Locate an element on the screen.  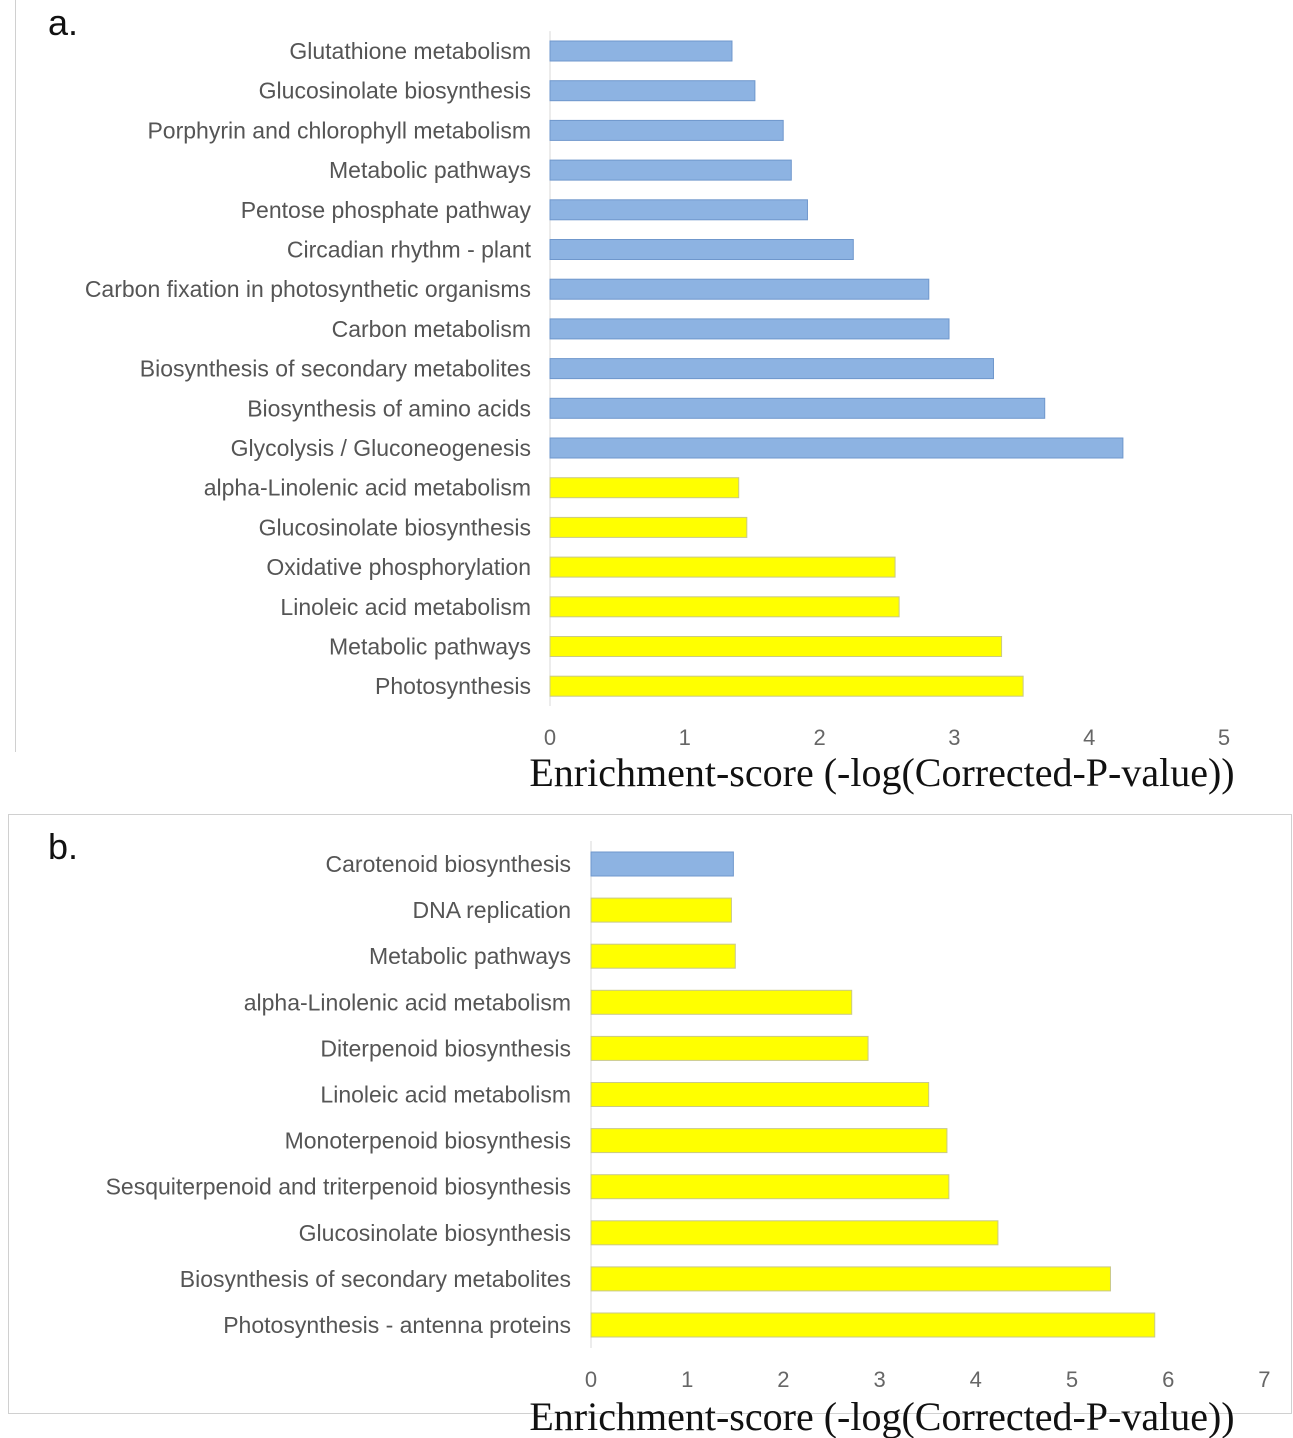
x-tick-label-a-1: 1 is located at coordinates (685, 737).